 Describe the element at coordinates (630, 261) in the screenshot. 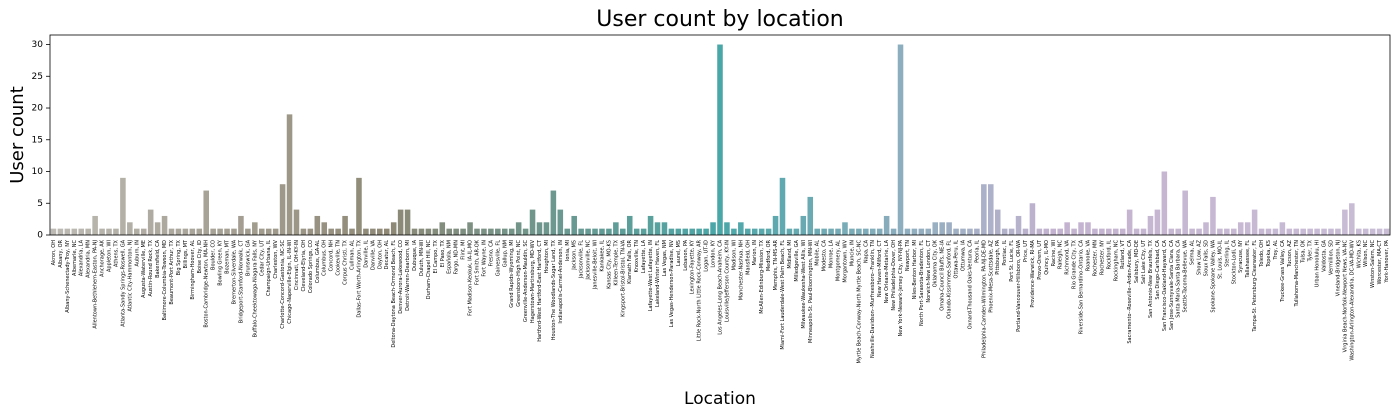

I see `x-tick-label: Klamath Falls, OR` at that location.